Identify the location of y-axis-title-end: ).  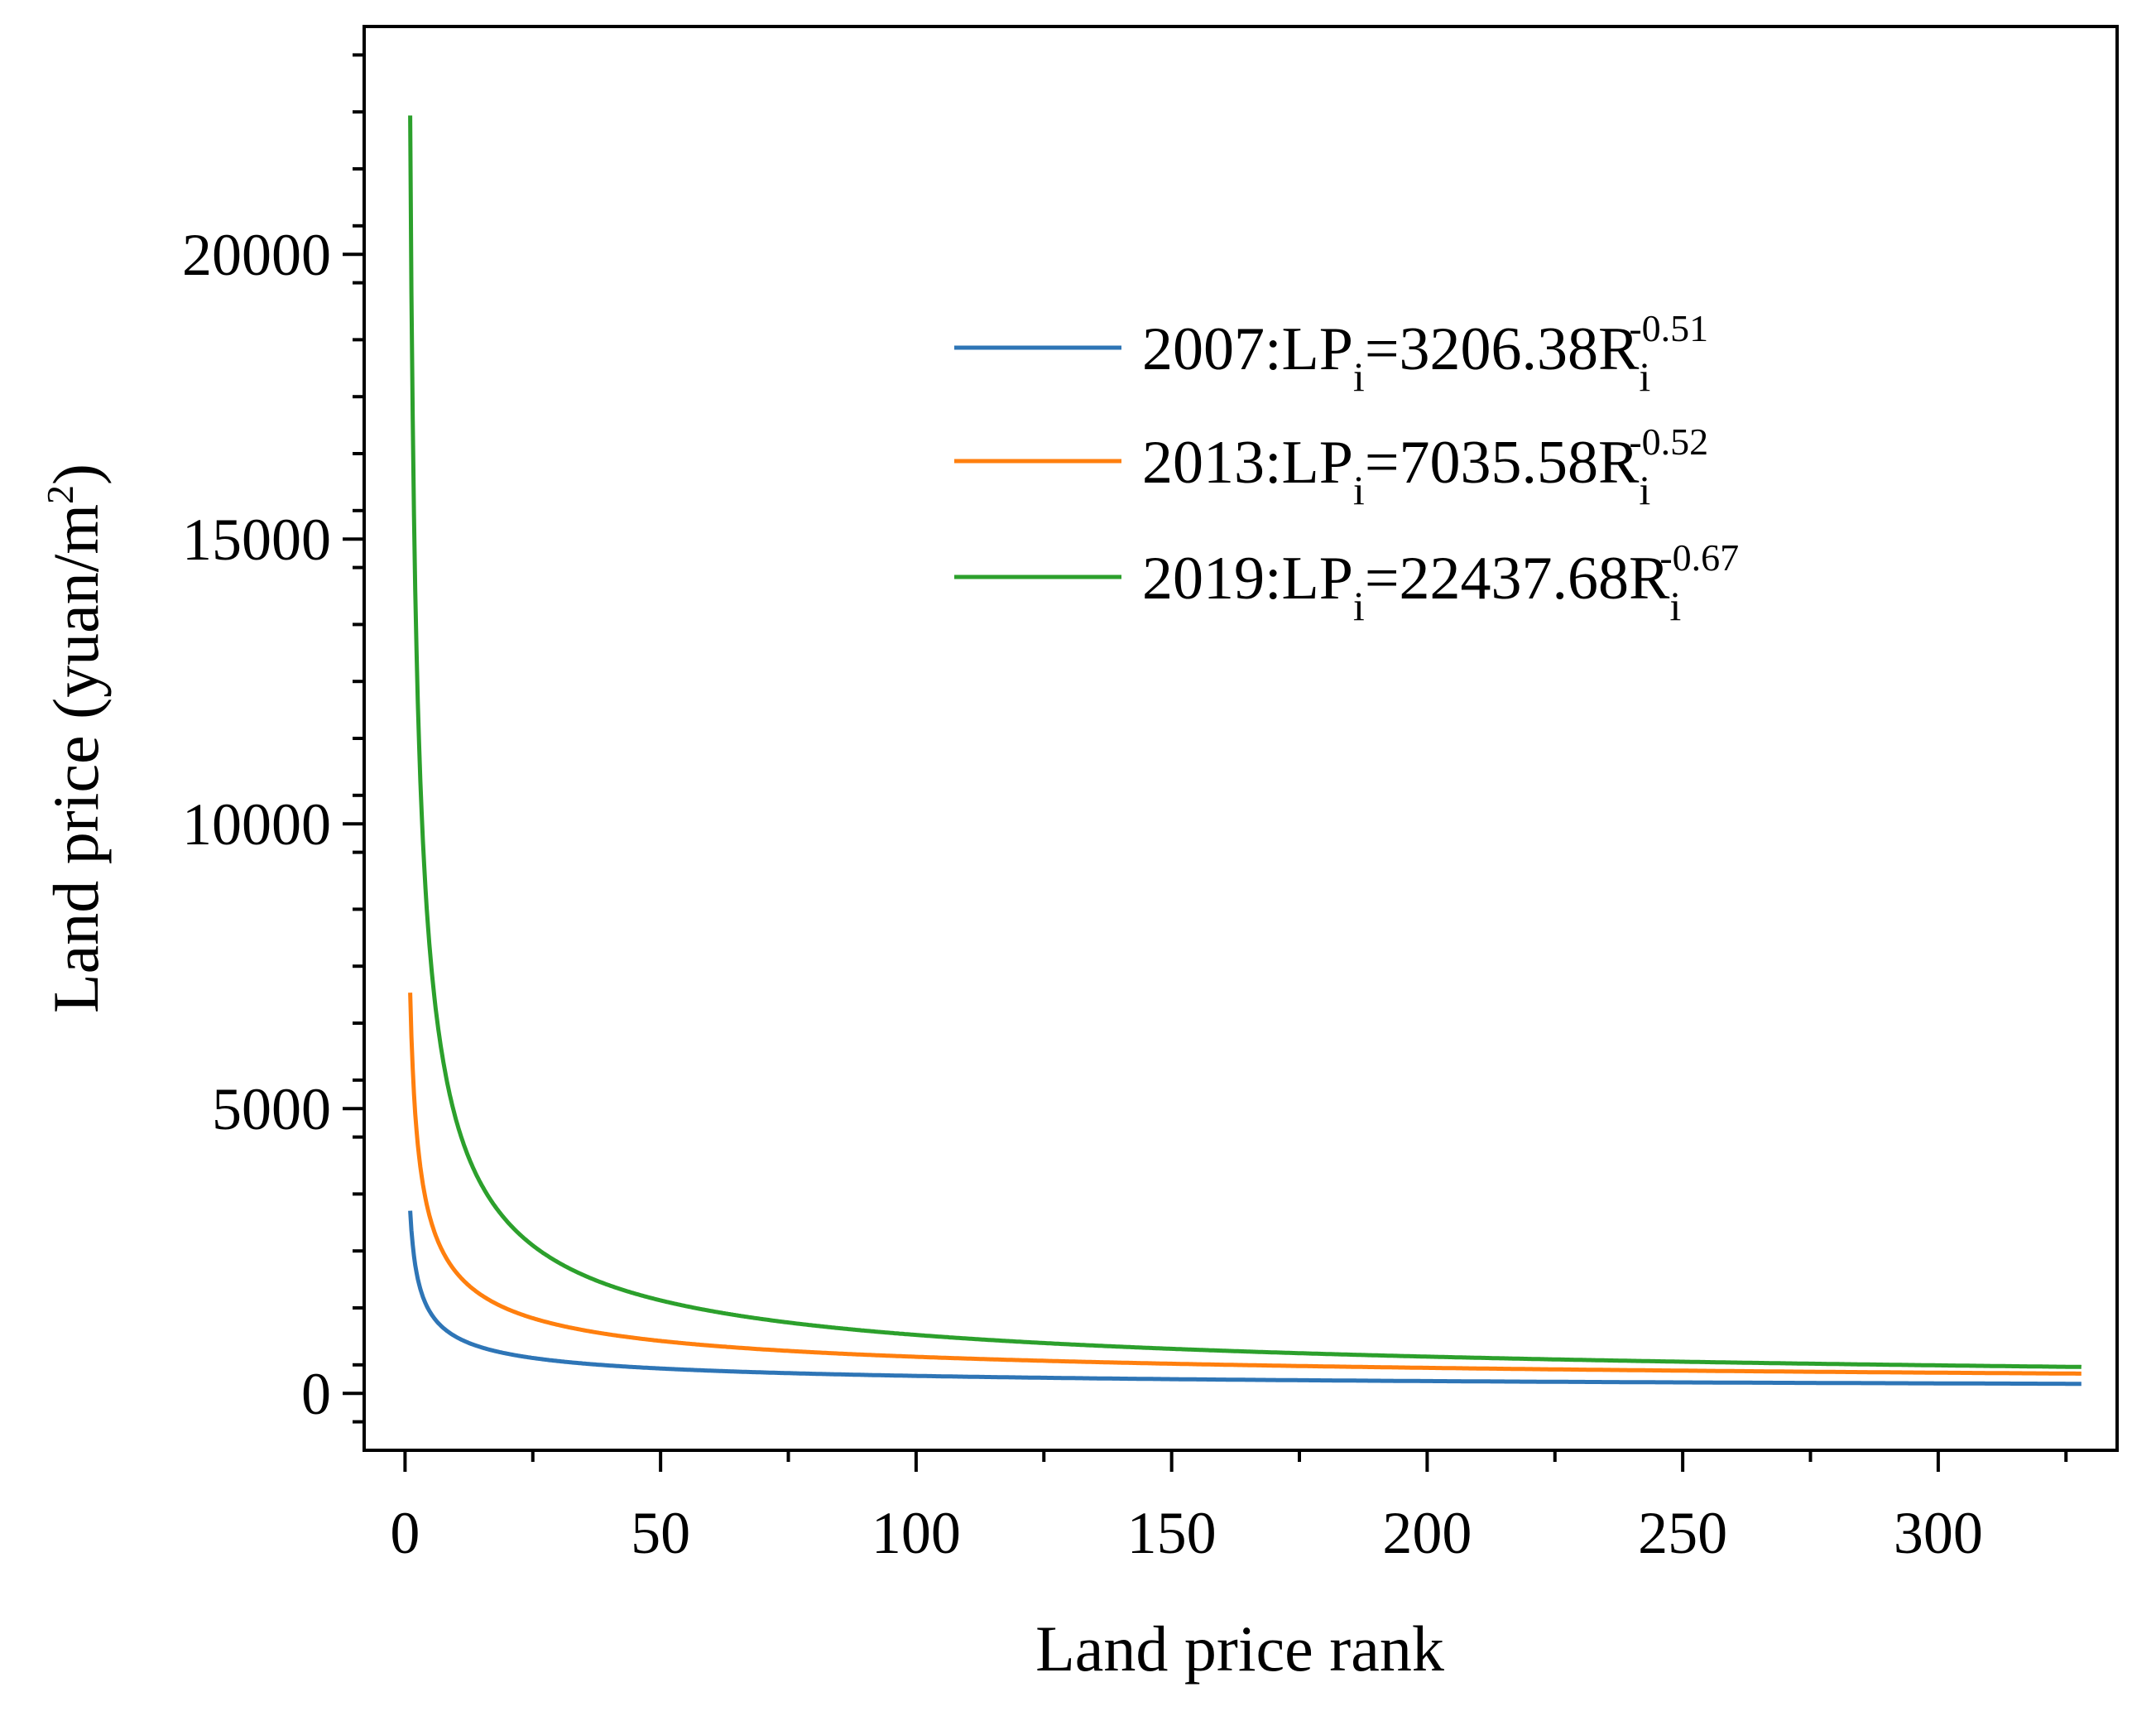
(76, 475).